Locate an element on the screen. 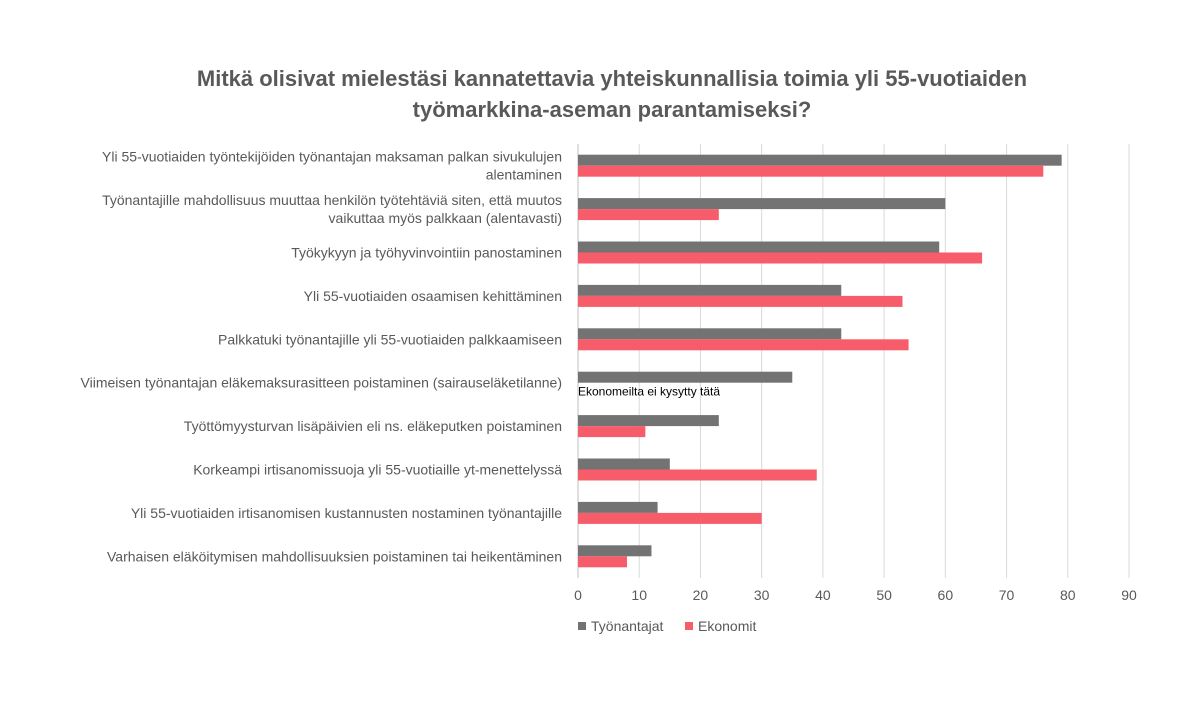  legend-label: Työnantajat is located at coordinates (627, 626).